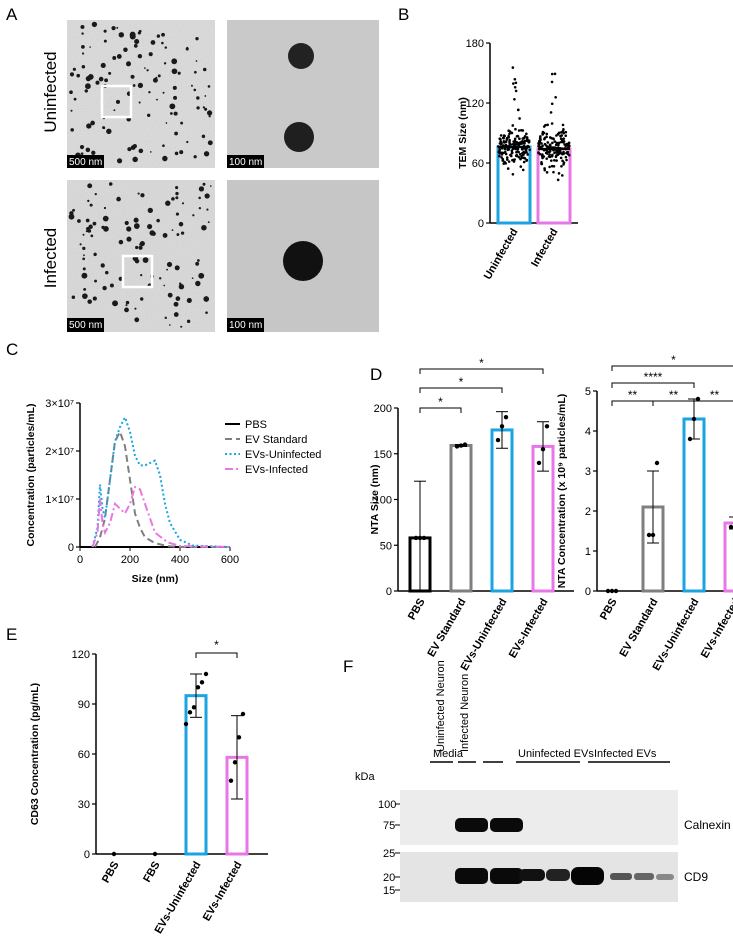  Describe the element at coordinates (609, 610) in the screenshot. I see `chart-d2-category: PBS` at that location.